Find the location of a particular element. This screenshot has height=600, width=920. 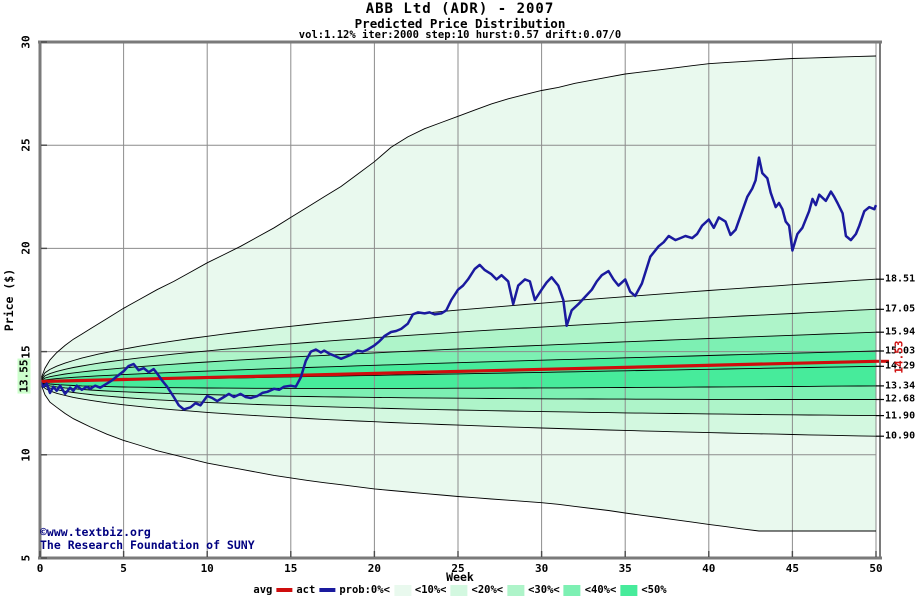

x-tick-label: 50 is located at coordinates (876, 568).